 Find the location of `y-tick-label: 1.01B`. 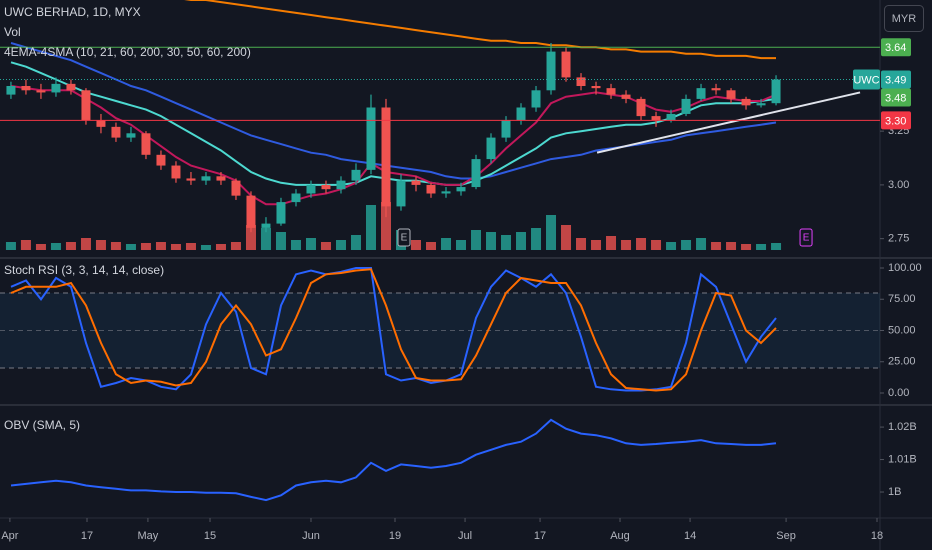

y-tick-label: 1.01B is located at coordinates (902, 459).